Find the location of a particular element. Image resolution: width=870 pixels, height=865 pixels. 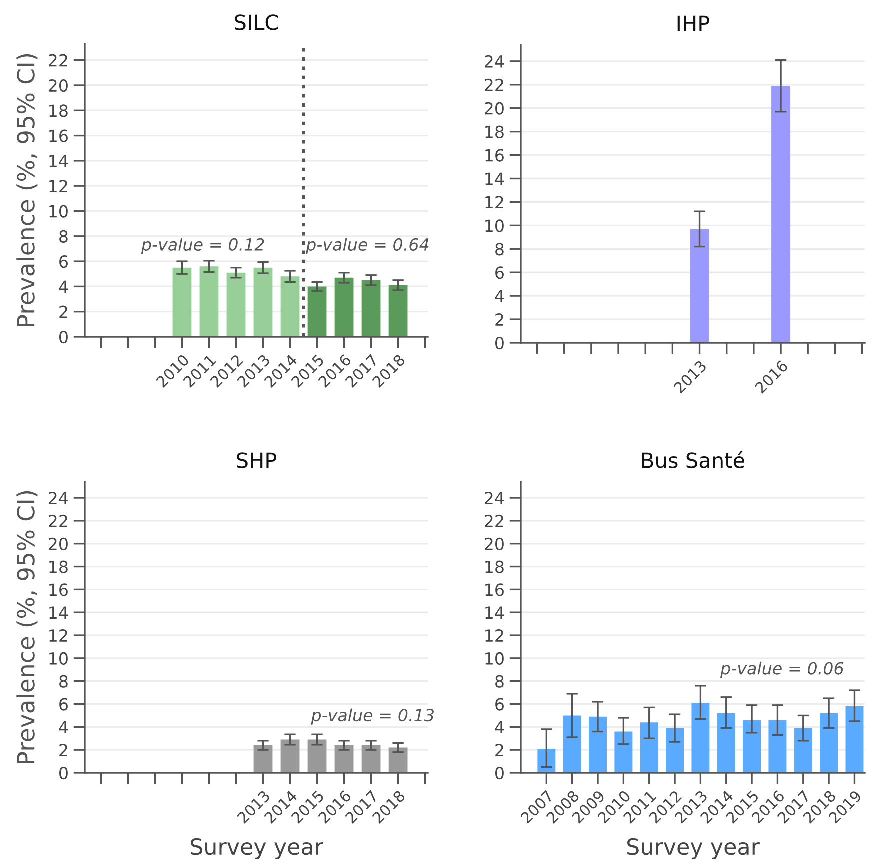

annotation: p-value = 0.64 is located at coordinates (367, 246).